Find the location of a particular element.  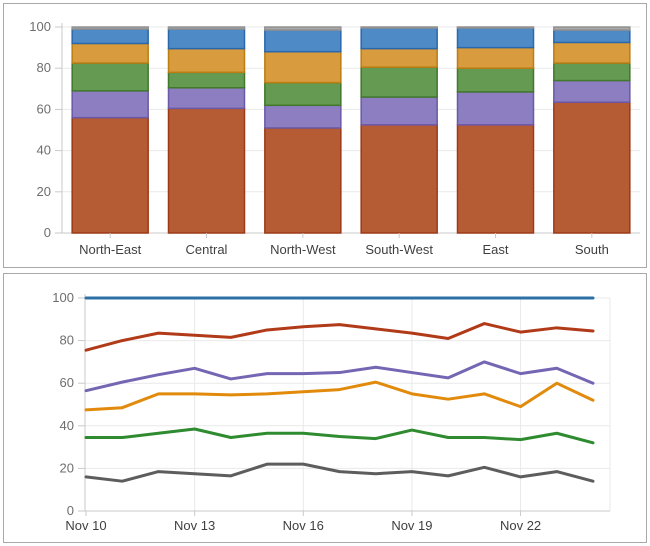

category-label: North-East is located at coordinates (110, 249).